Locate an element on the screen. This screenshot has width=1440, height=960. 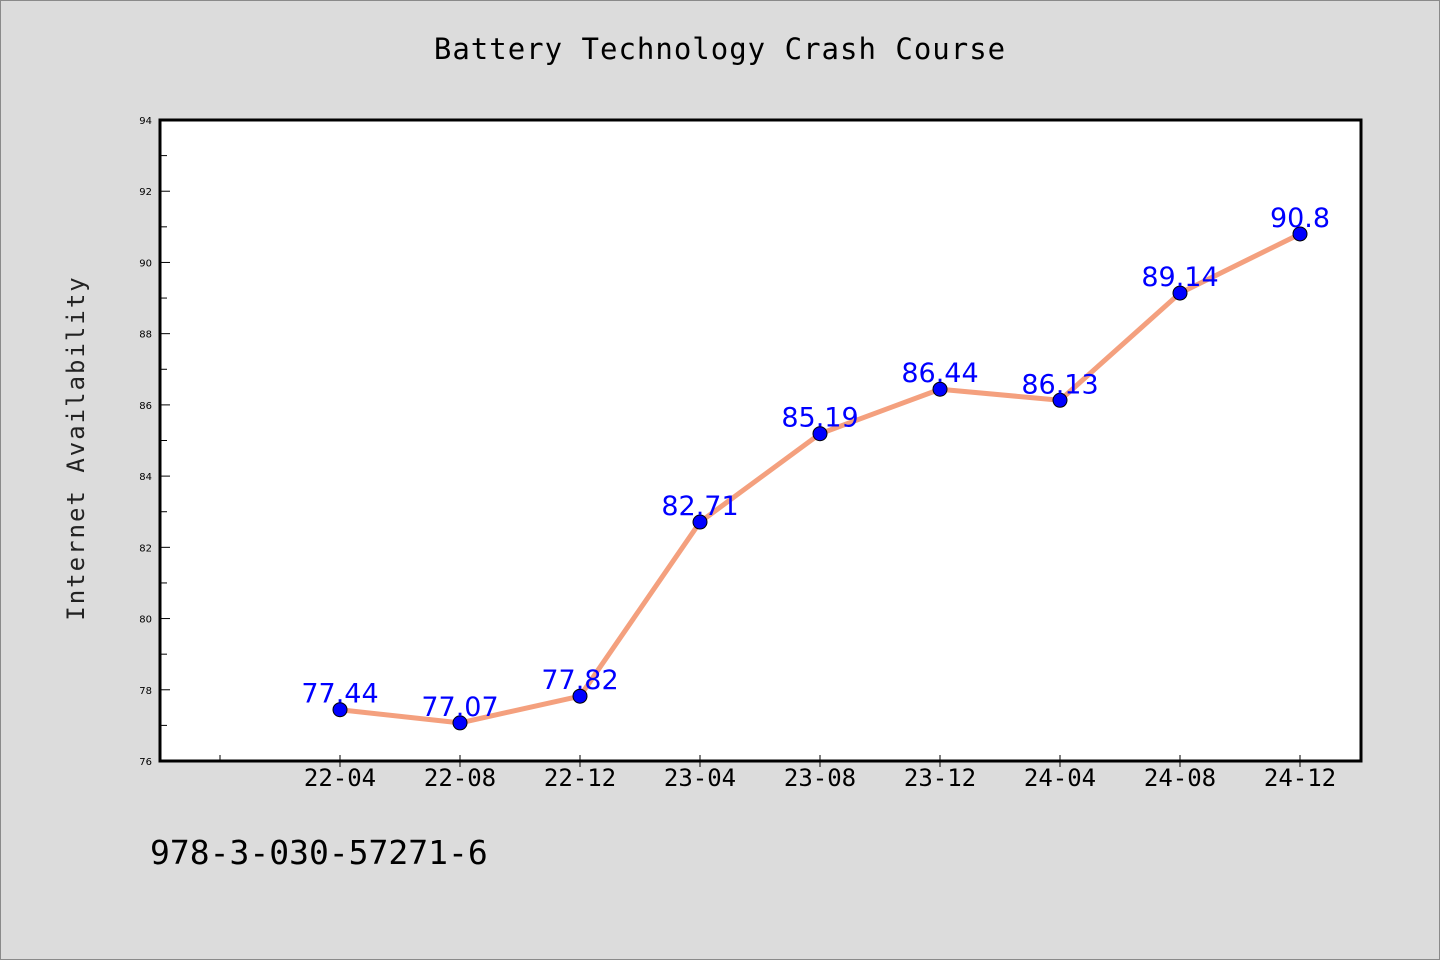
y-tick-label: 82 is located at coordinates (145, 548).